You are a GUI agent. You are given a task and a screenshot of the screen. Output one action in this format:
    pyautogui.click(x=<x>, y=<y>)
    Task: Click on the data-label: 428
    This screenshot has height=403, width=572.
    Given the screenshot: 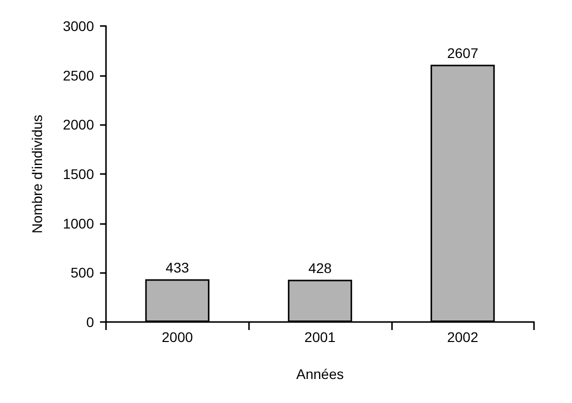 What is the action you would take?
    pyautogui.click(x=320, y=268)
    